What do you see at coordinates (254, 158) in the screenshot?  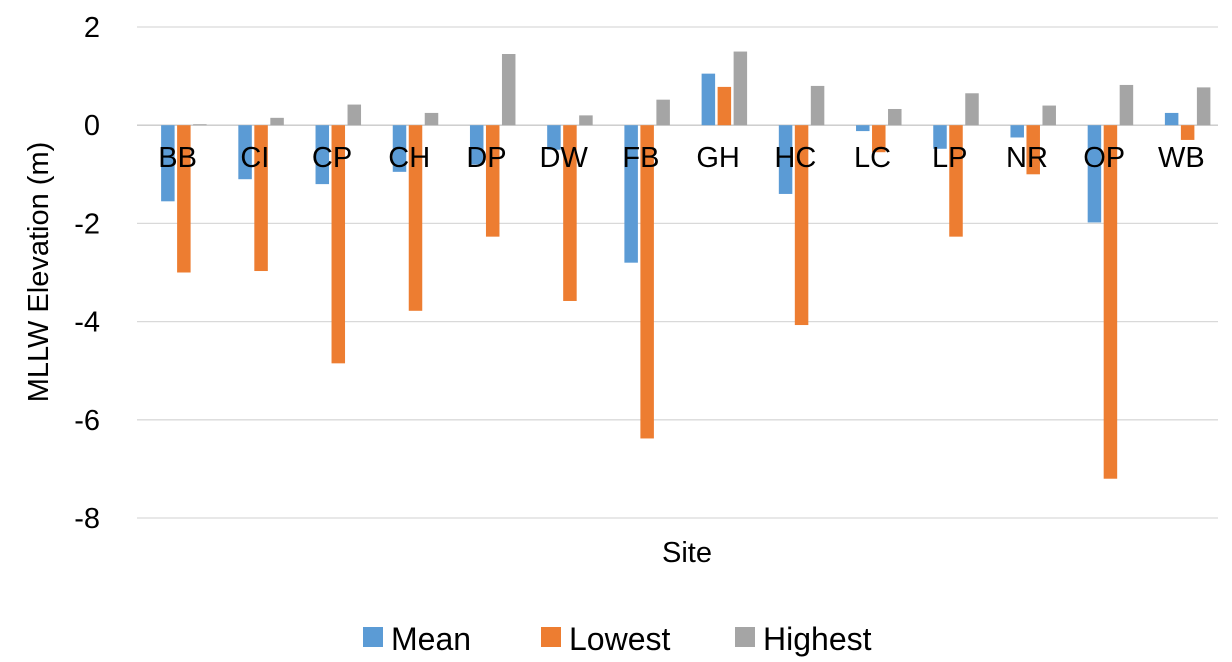 I see `category-label: CI` at bounding box center [254, 158].